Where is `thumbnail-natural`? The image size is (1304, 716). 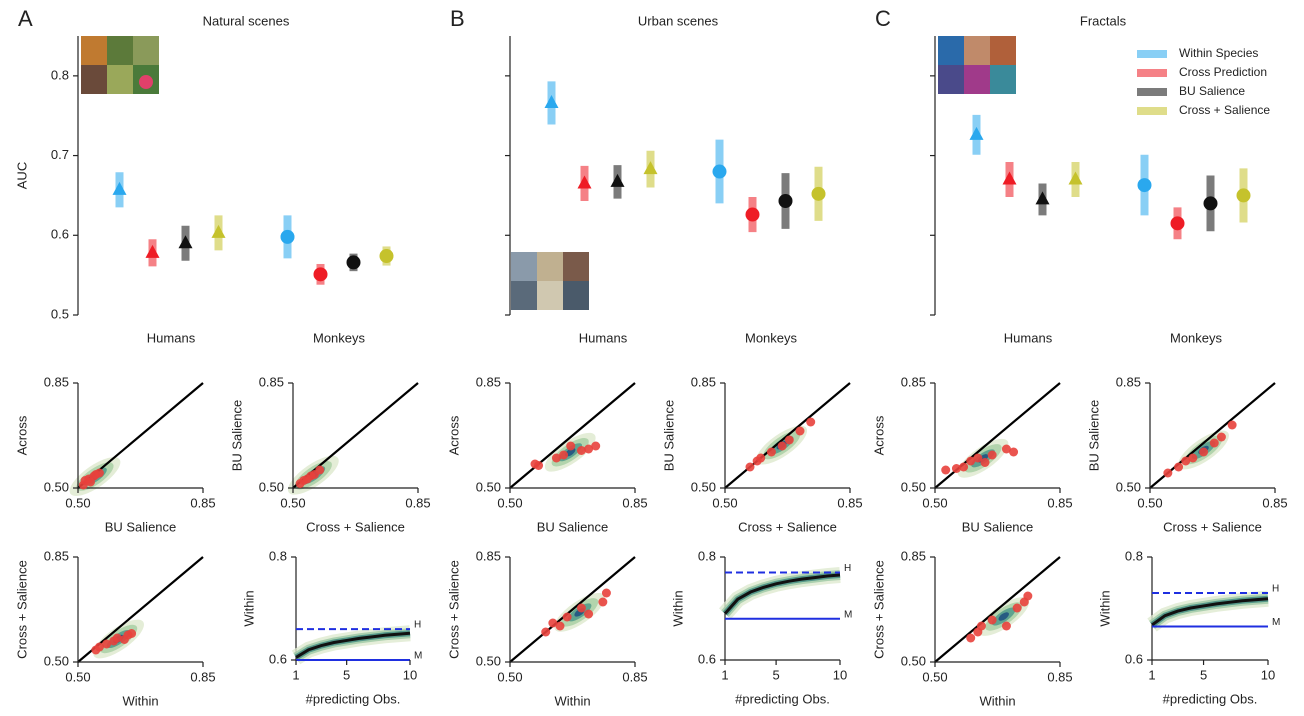
thumbnail-natural is located at coordinates (120, 65).